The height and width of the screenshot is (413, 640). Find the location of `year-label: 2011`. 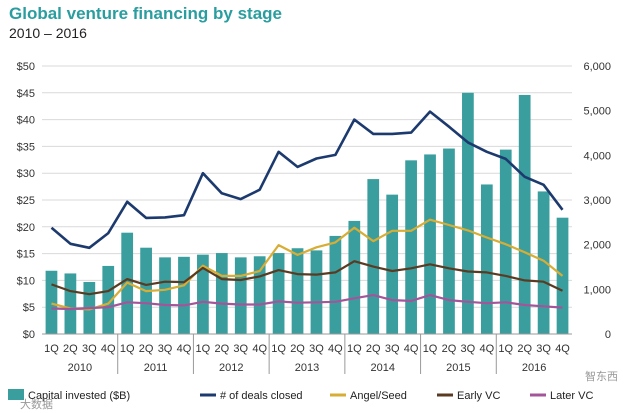

year-label: 2011 is located at coordinates (156, 368).